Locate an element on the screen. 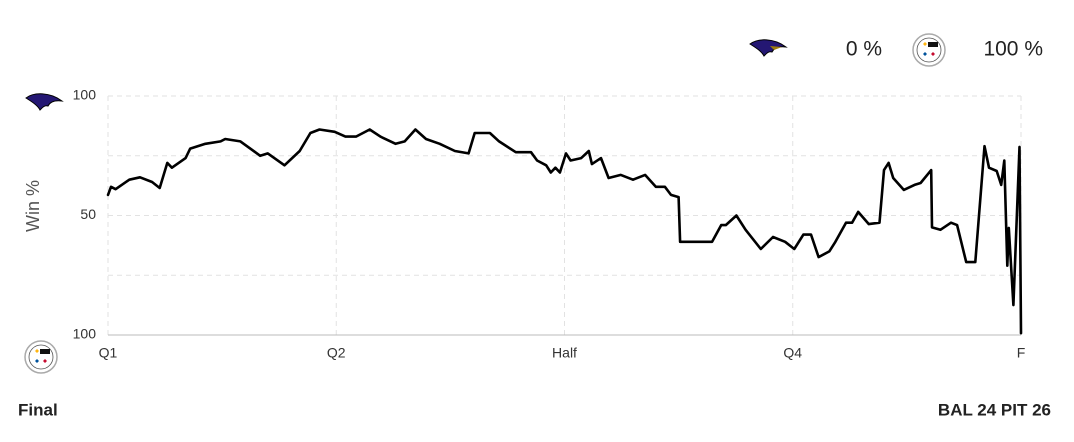  x-tick-label: Half is located at coordinates (564, 353).